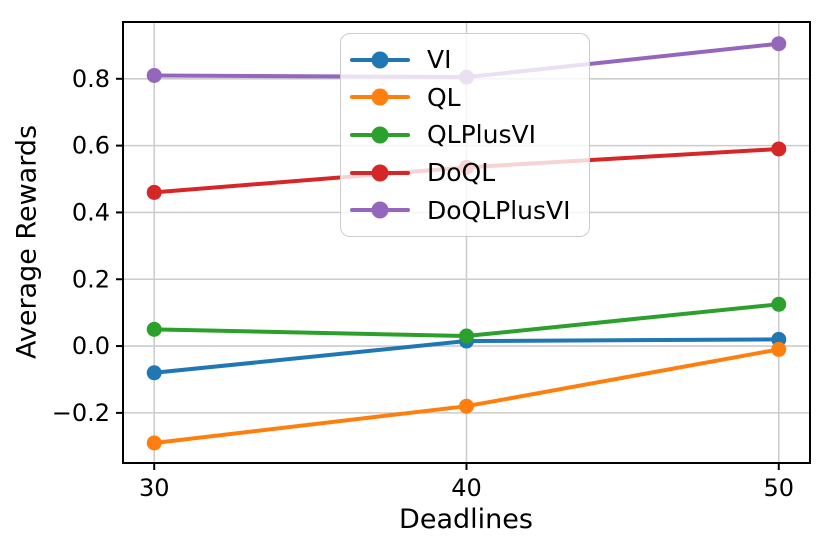  Describe the element at coordinates (91, 79) in the screenshot. I see `y-tick-label: 0.8` at that location.